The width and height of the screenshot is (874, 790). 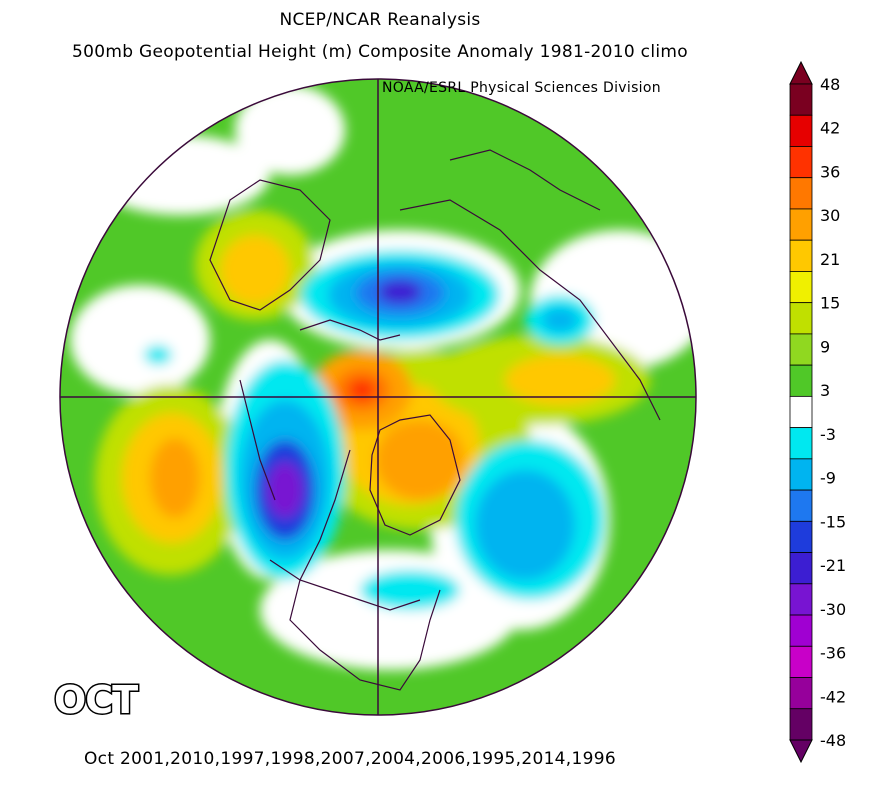 I want to click on colorbar-label: 48, so click(x=830, y=84).